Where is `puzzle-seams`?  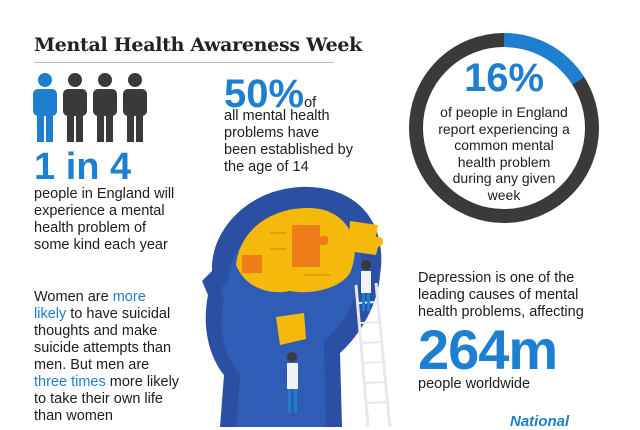
puzzle-seams is located at coordinates (300, 254).